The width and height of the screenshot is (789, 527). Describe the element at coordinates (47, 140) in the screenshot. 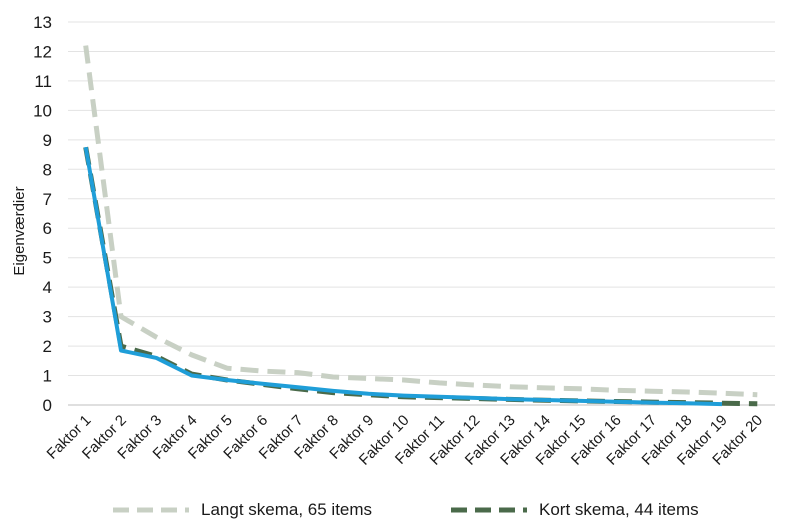

I see `y-tick-label: 9` at that location.